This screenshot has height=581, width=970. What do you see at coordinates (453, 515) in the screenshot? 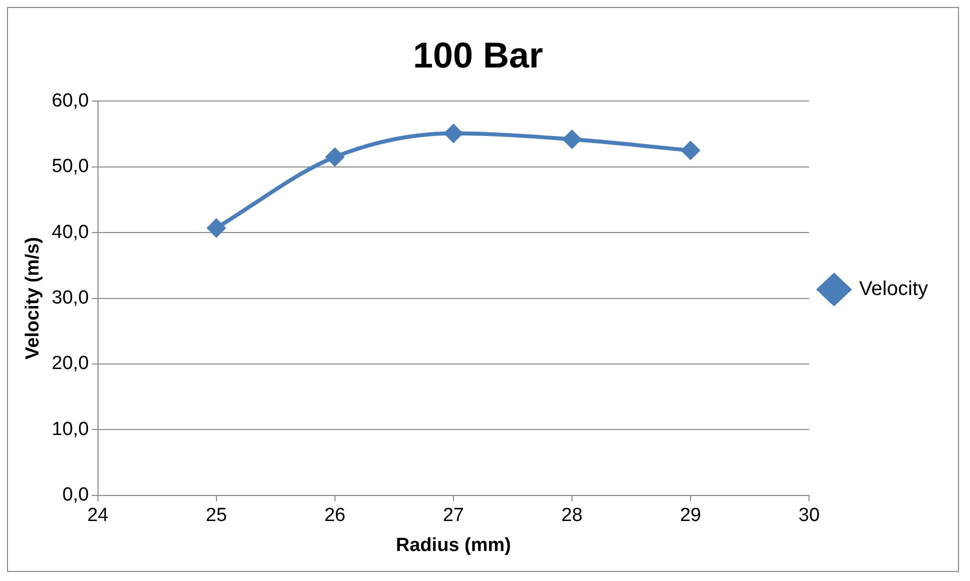
I see `x-tick-label: 27` at bounding box center [453, 515].